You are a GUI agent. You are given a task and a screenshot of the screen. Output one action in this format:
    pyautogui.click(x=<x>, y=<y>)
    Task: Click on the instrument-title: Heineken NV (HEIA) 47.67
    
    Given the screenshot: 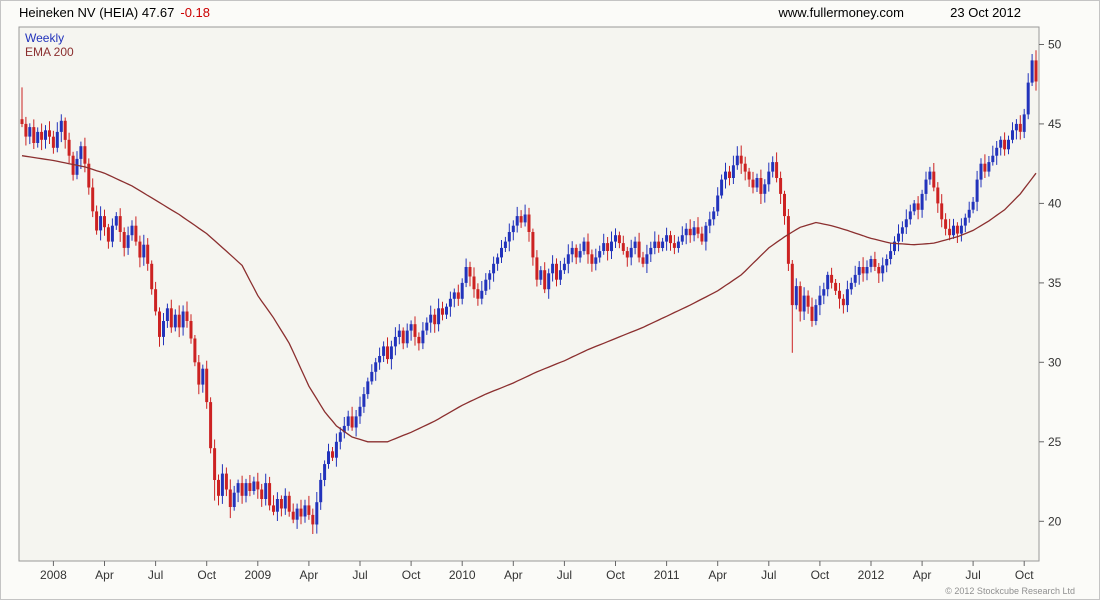 What is the action you would take?
    pyautogui.click(x=97, y=12)
    